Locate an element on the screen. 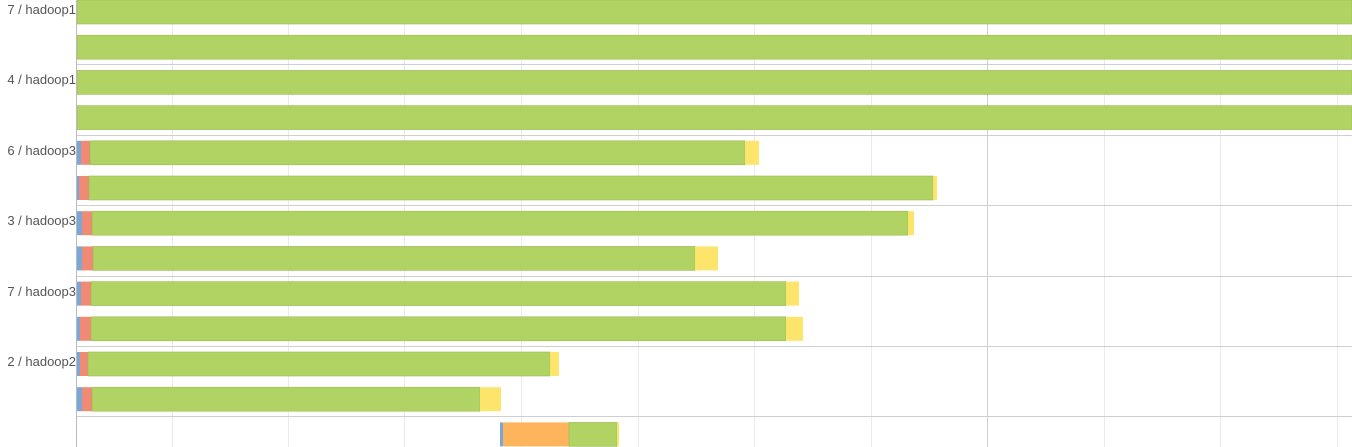 The width and height of the screenshot is (1352, 447). row-label-text: 7 / hadoop3 is located at coordinates (41, 291).